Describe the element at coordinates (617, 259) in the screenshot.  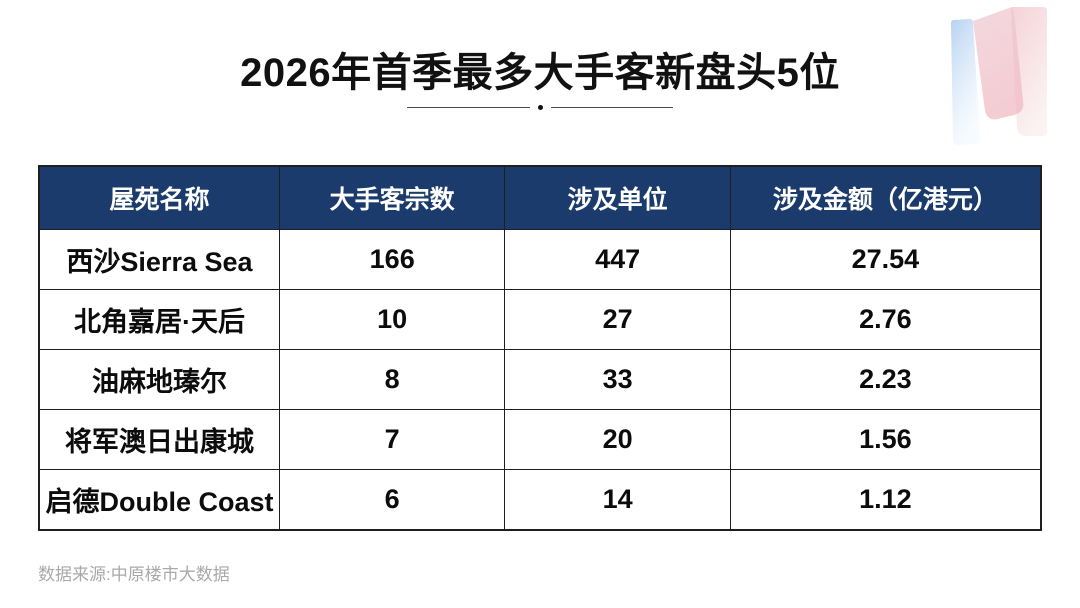
I see `cell-units-involved: 447` at that location.